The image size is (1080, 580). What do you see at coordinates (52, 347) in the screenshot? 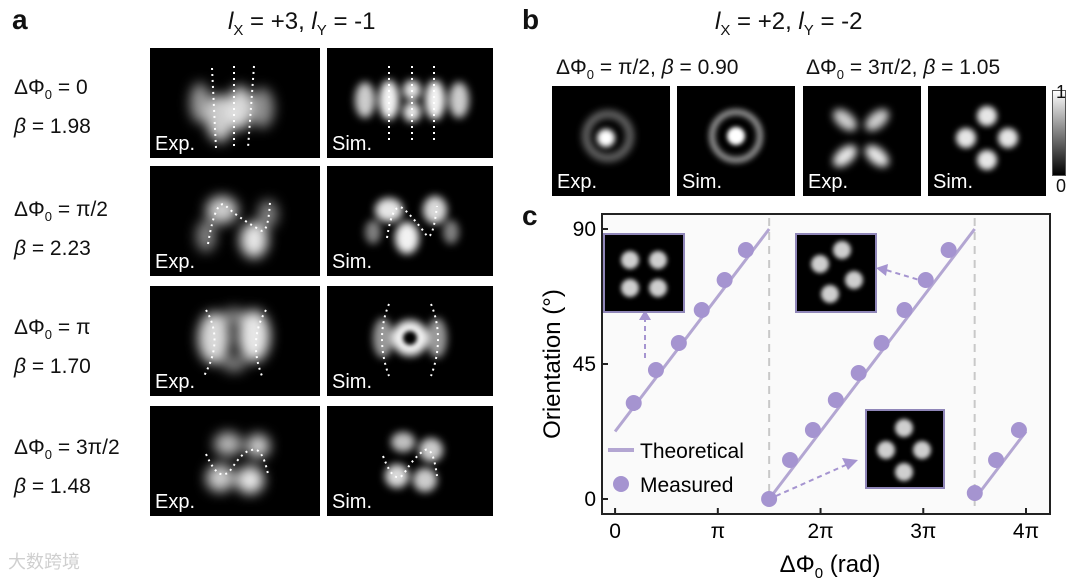
I see `row-label-3: ΔΦ0 = π β = 1.70` at bounding box center [52, 347].